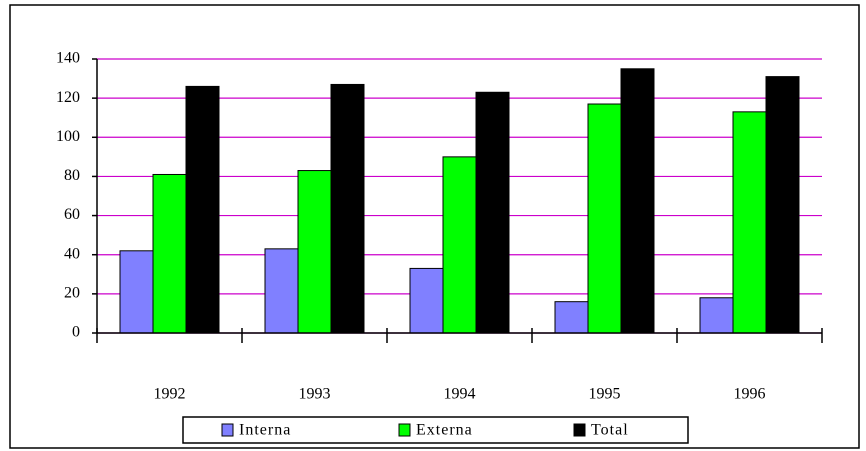  What do you see at coordinates (72, 293) in the screenshot?
I see `y-tick-label: 20` at bounding box center [72, 293].